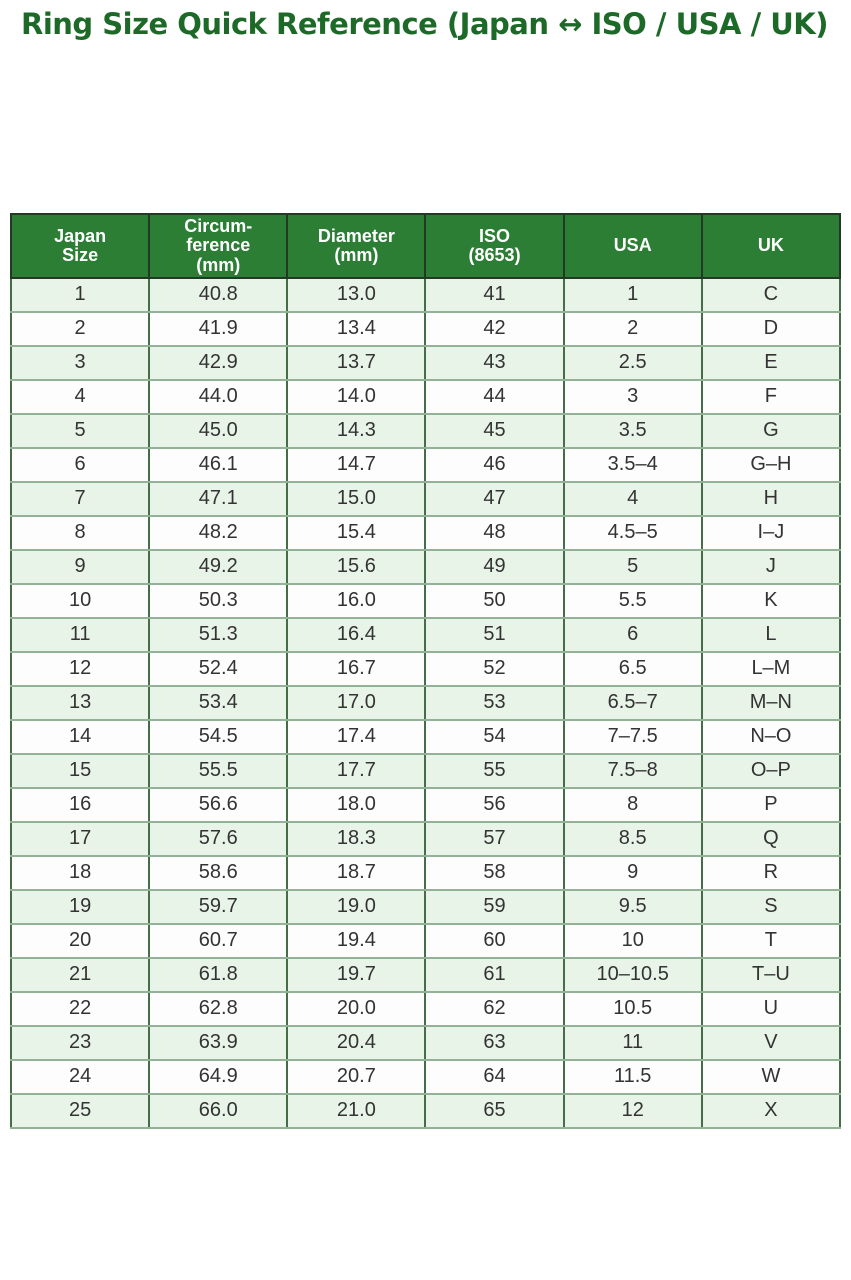 This screenshot has height=1280, width=851. Describe the element at coordinates (494, 668) in the screenshot. I see `cell-iso: 52` at that location.